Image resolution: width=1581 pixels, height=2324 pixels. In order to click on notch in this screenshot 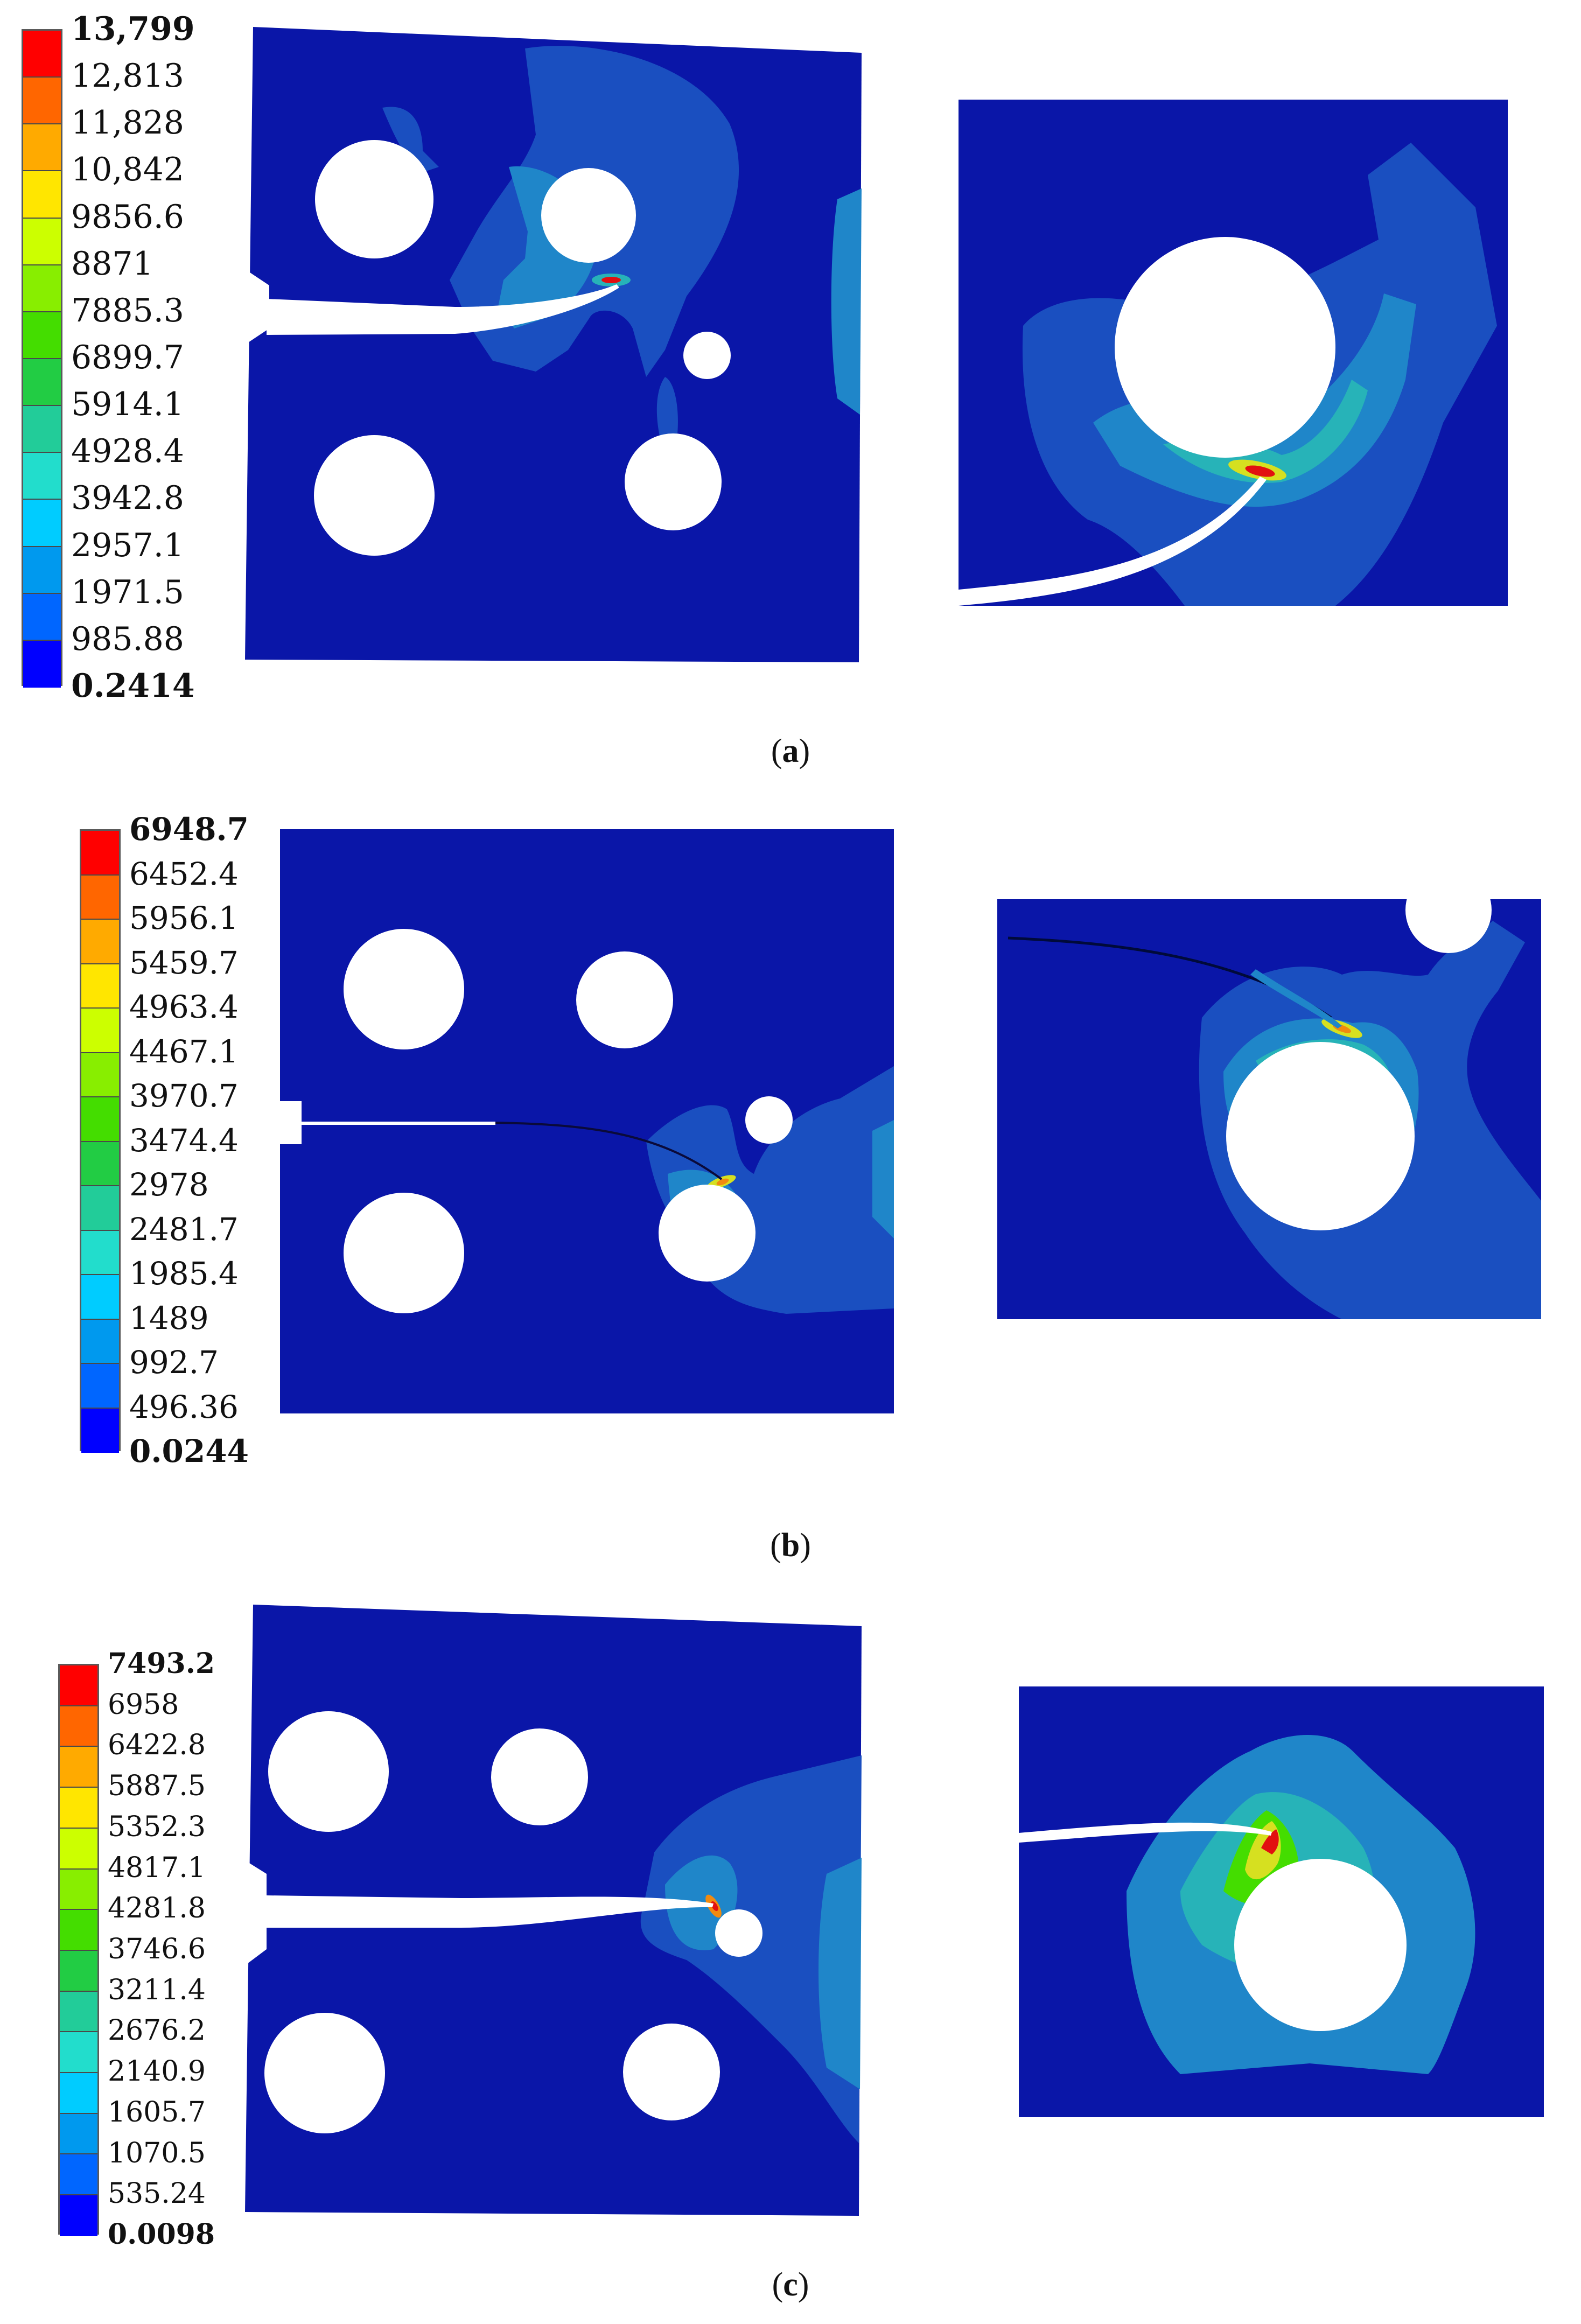, I will do `click(256, 1912)`.